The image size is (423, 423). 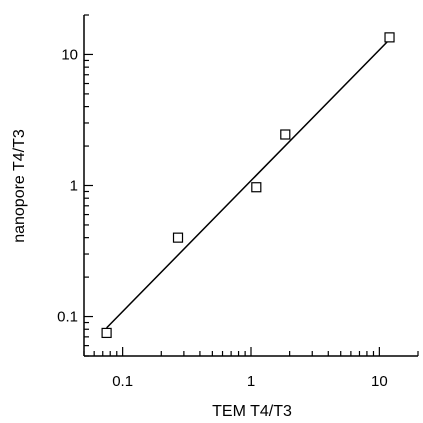 I want to click on y-tick-label: 0.1, so click(x=67, y=317).